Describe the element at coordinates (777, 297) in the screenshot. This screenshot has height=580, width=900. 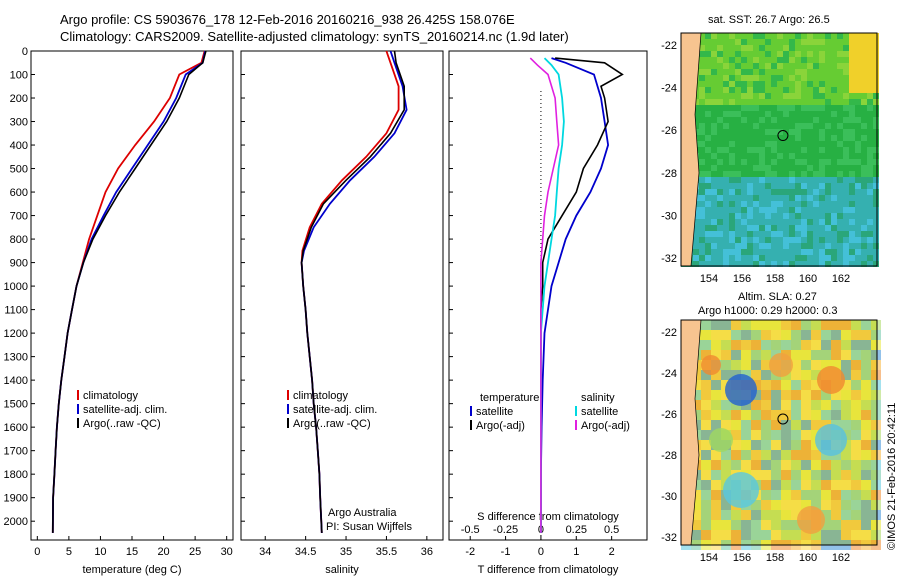
I see `sla-map-title-1: Altim. SLA: 0.27` at that location.